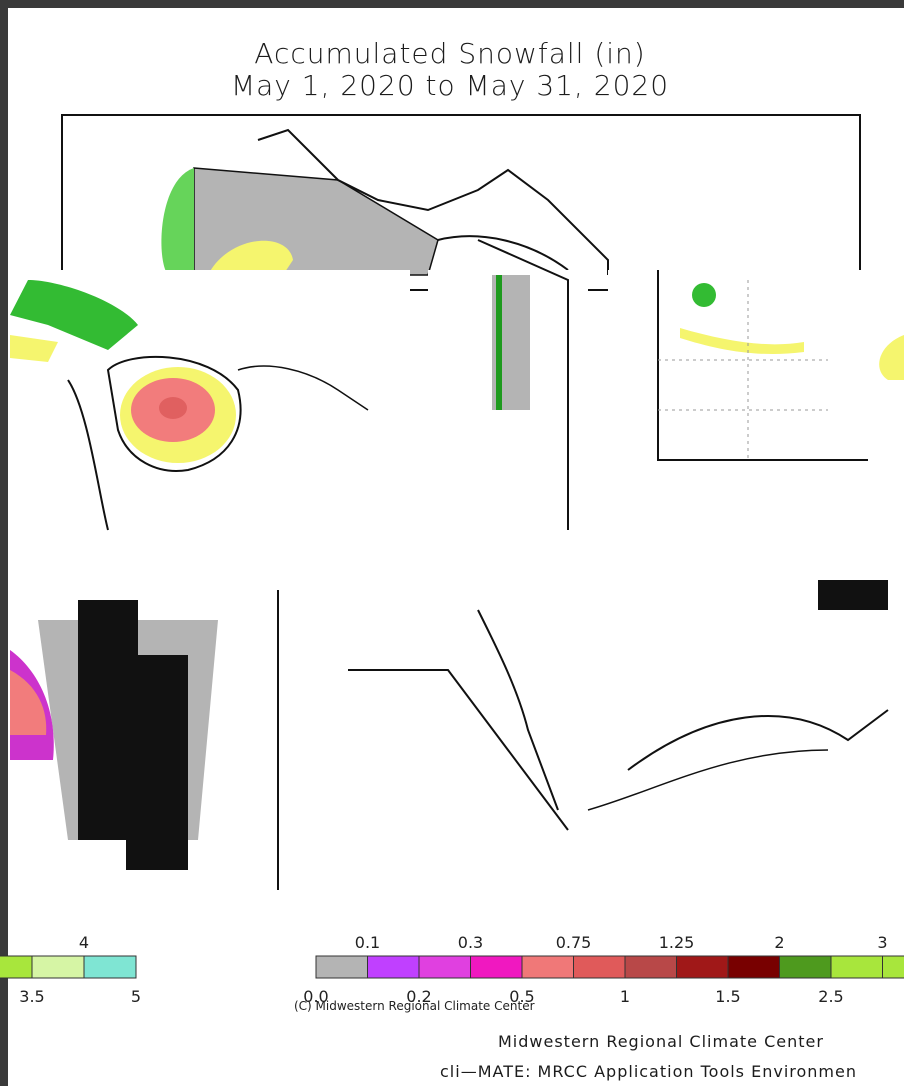 The image size is (904, 1086). I want to click on lower-michigan-outline, so click(174, 413).